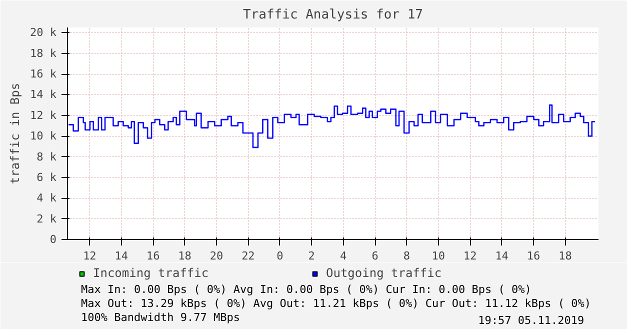 This screenshot has width=627, height=329. Describe the element at coordinates (333, 15) in the screenshot. I see `chart-title: Traffic Analysis for 17` at that location.